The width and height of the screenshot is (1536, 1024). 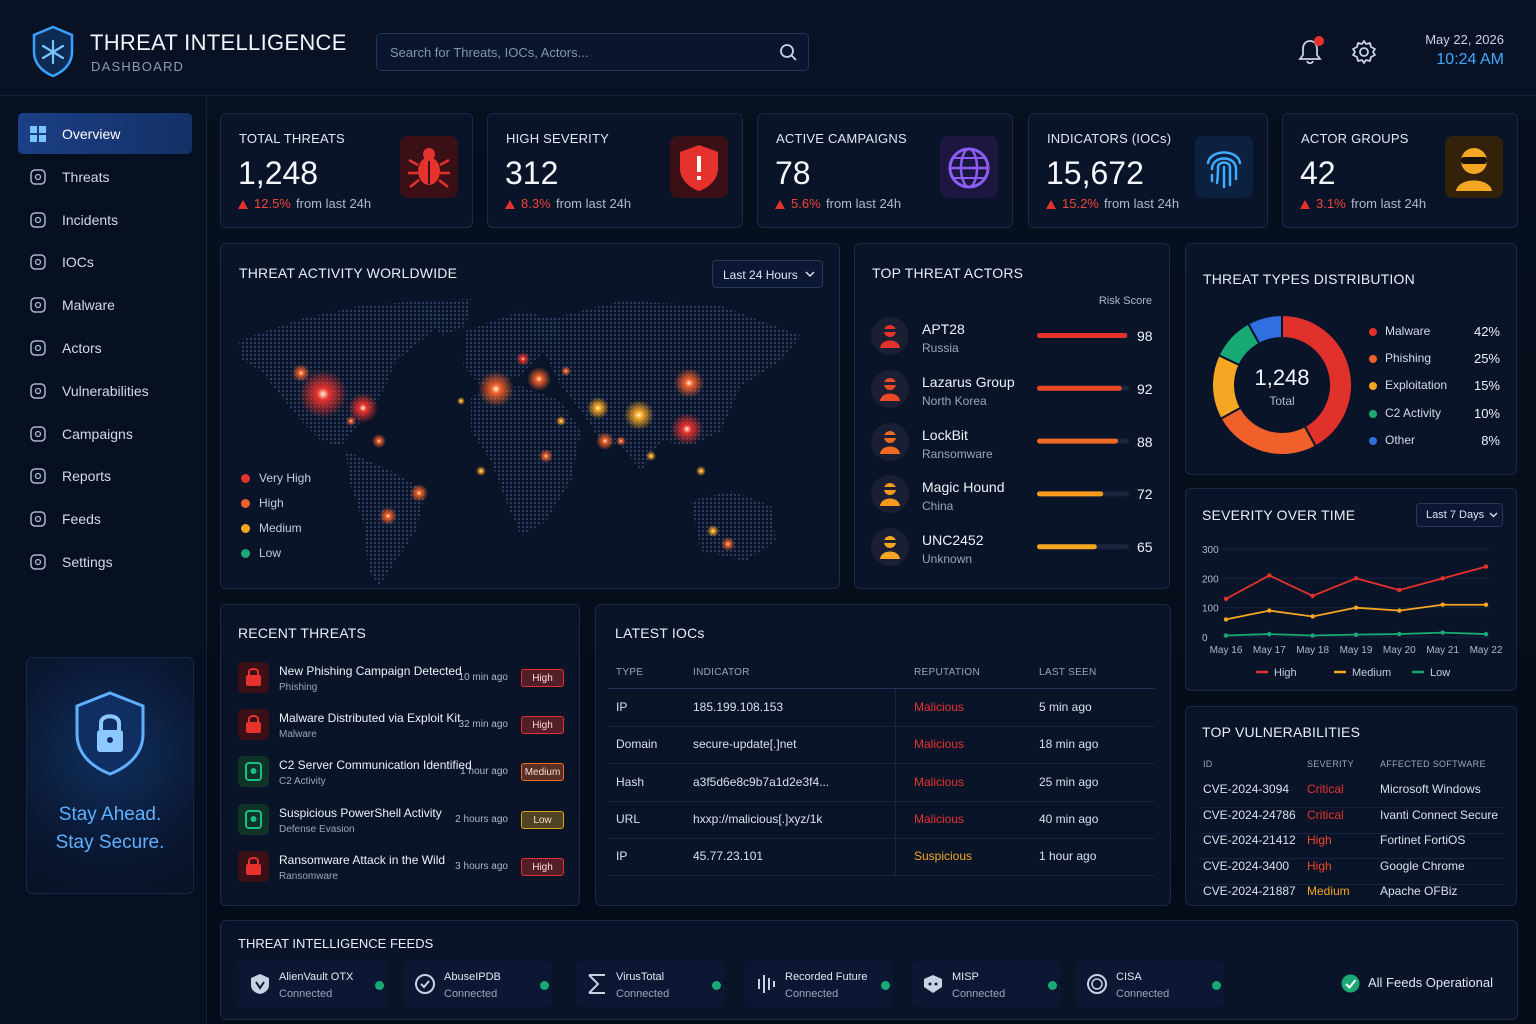 I want to click on value-label: 15%, so click(x=1486, y=386).